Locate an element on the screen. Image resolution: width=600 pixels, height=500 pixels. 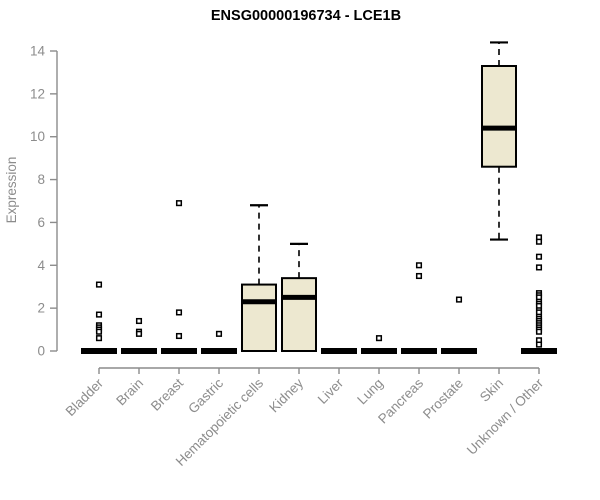
y-axis-title: Expression is located at coordinates (11, 190).